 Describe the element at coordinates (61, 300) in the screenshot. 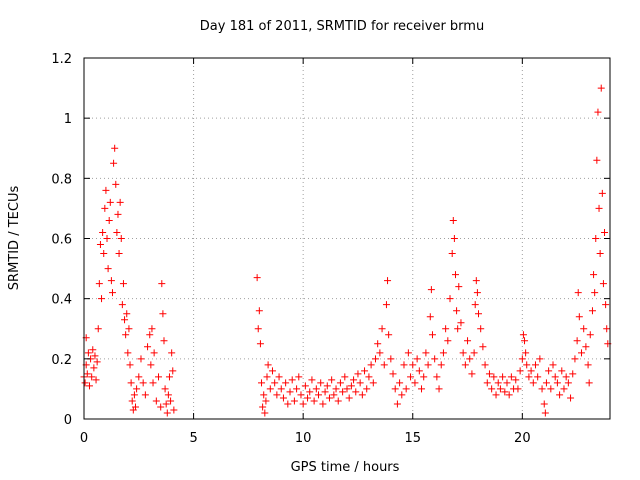

I see `y-tick-label: 0.4` at that location.